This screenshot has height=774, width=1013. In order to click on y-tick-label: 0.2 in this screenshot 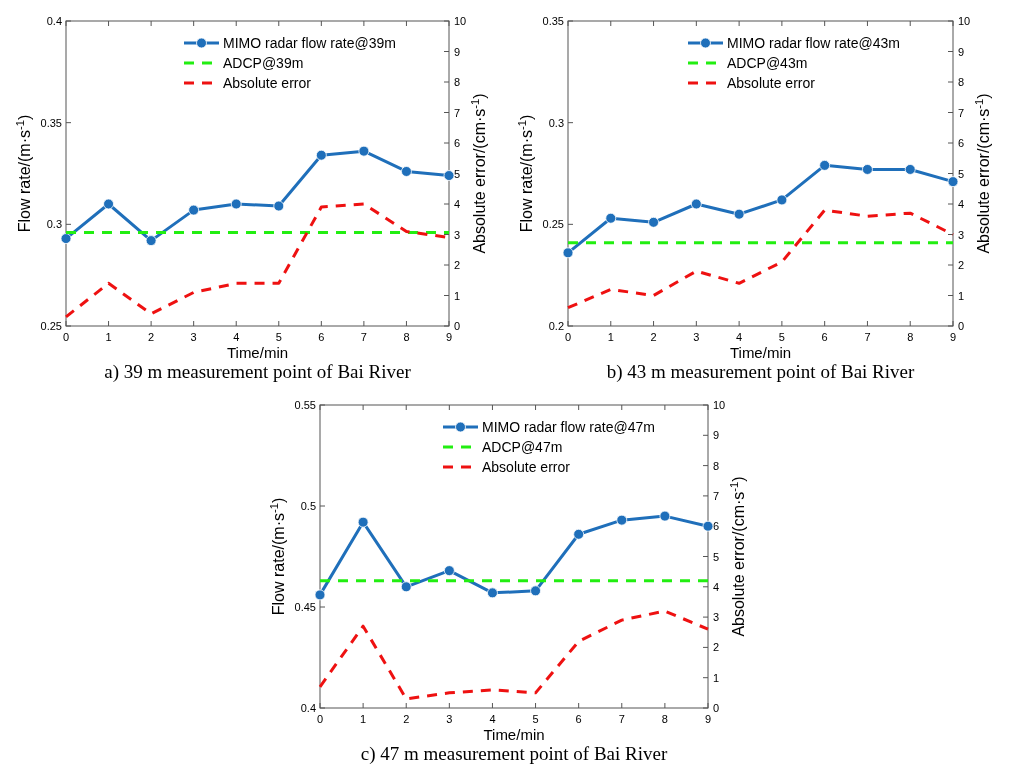, I will do `click(556, 326)`.